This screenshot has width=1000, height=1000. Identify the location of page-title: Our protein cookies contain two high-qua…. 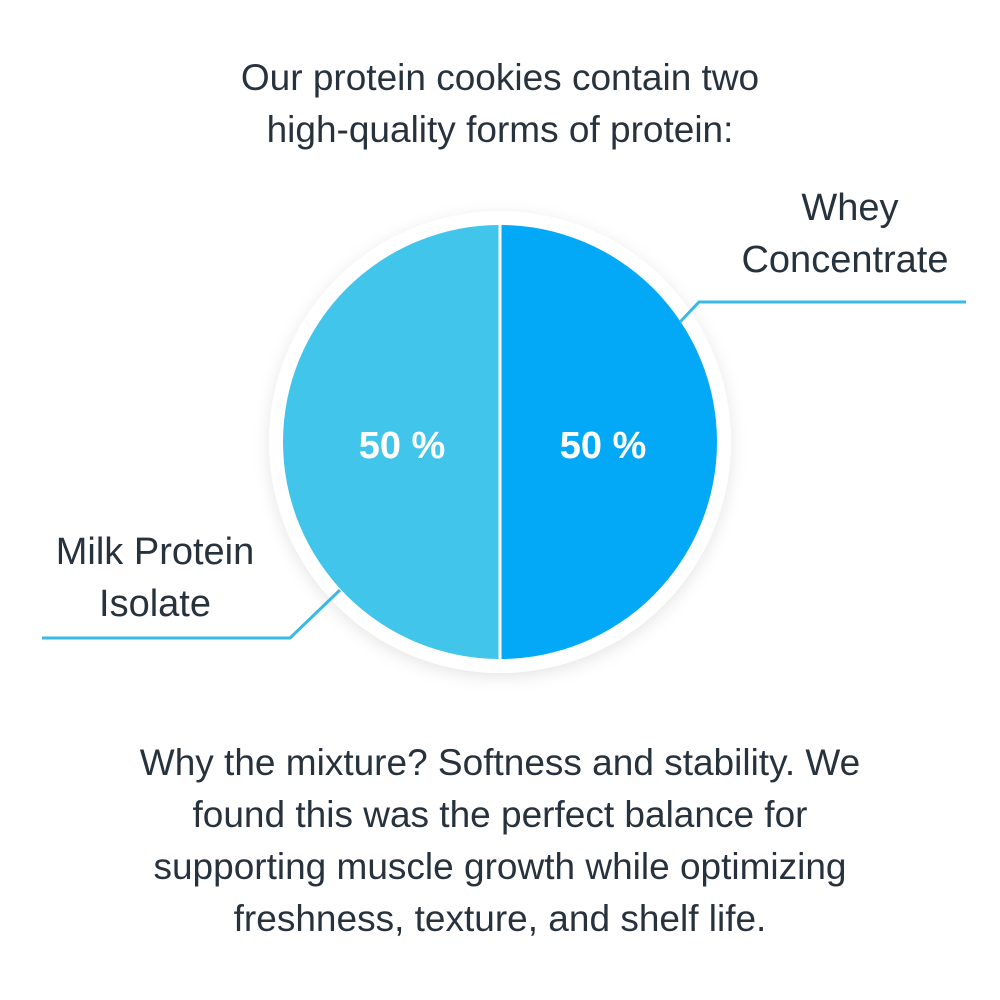
(500, 104).